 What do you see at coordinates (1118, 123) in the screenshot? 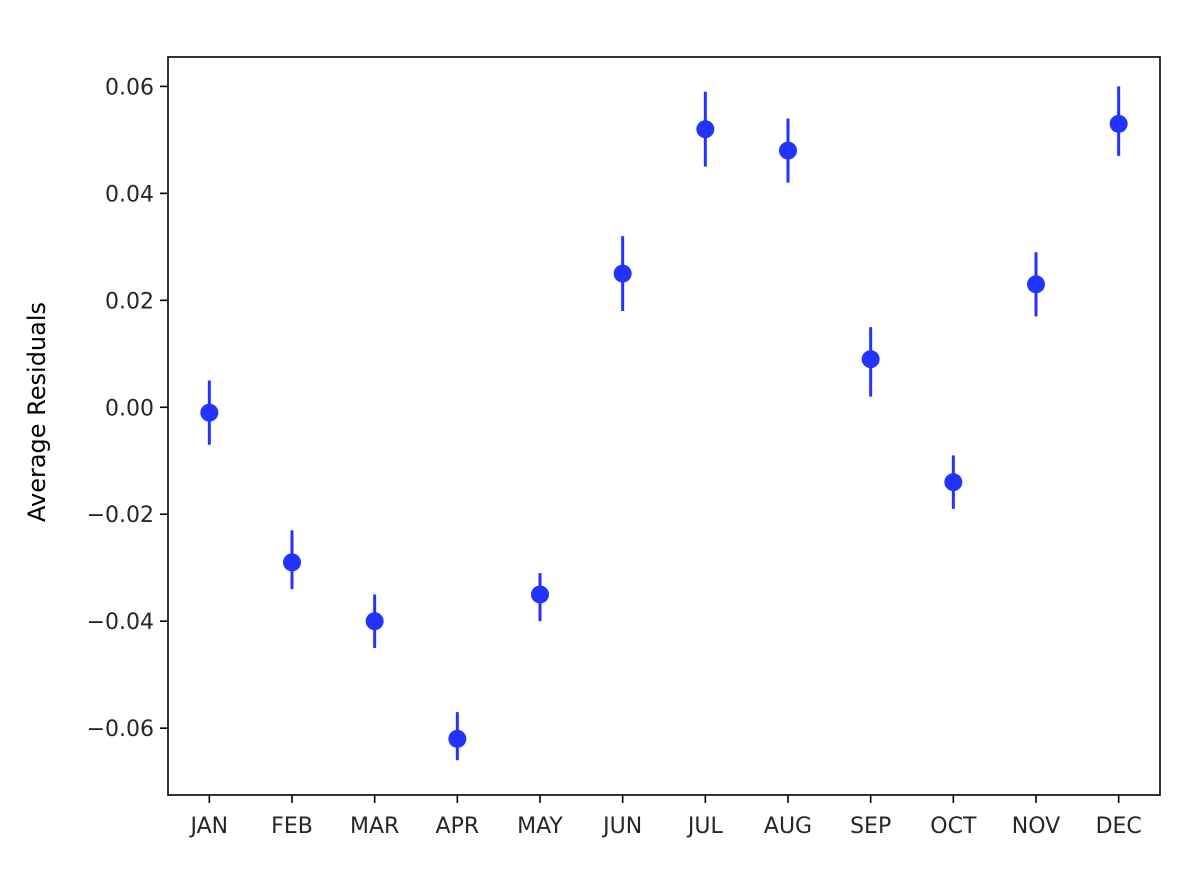
I see `data-point-dec` at bounding box center [1118, 123].